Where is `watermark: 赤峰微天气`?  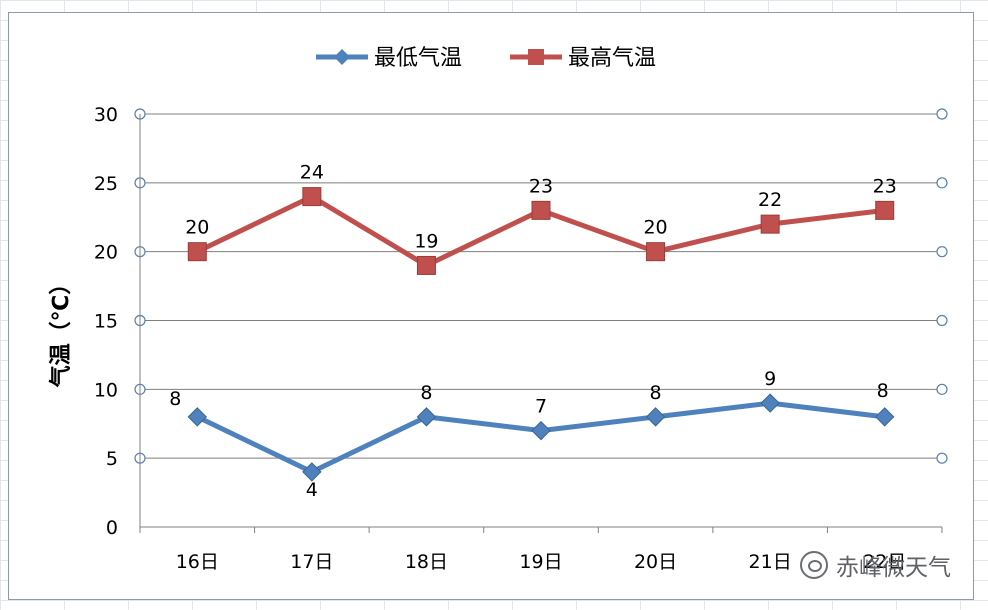 watermark: 赤峰微天气 is located at coordinates (875, 565).